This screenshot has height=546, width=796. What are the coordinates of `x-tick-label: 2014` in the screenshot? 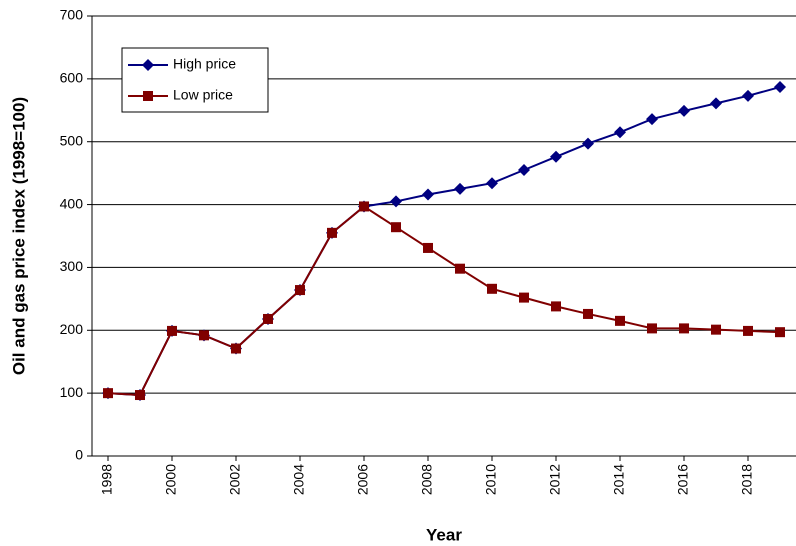 It's located at (619, 479).